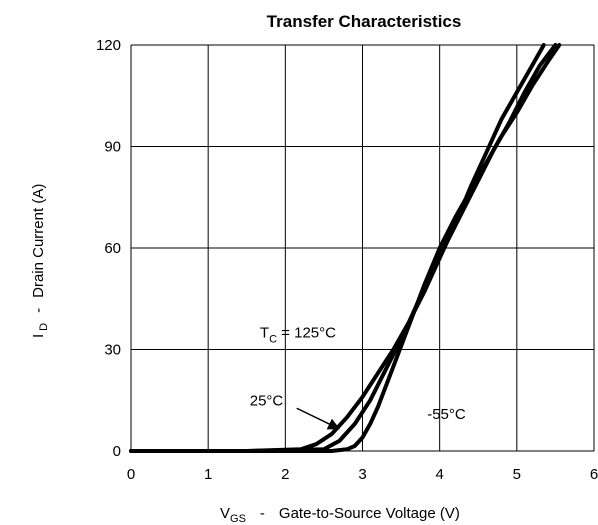 This screenshot has width=598, height=525. I want to click on chart-title: Transfer Characteristics, so click(364, 21).